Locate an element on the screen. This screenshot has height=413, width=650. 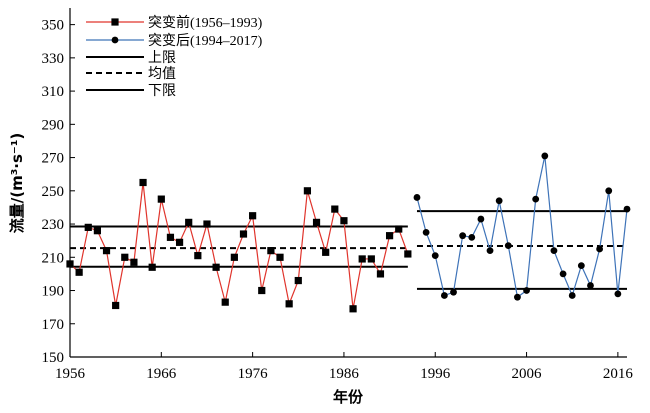
y-tick-label: 190 is located at coordinates (53, 292).